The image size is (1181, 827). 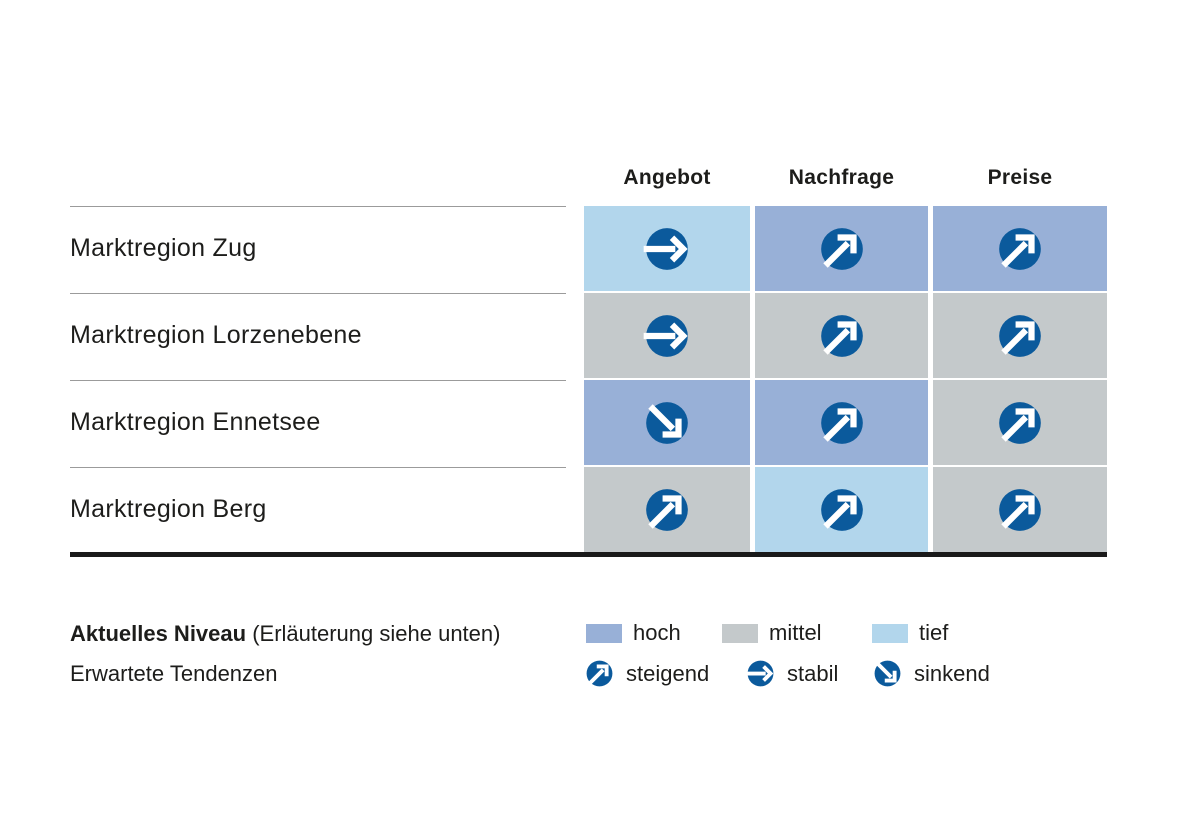 What do you see at coordinates (668, 673) in the screenshot?
I see `legend-label-steigend: steigend` at bounding box center [668, 673].